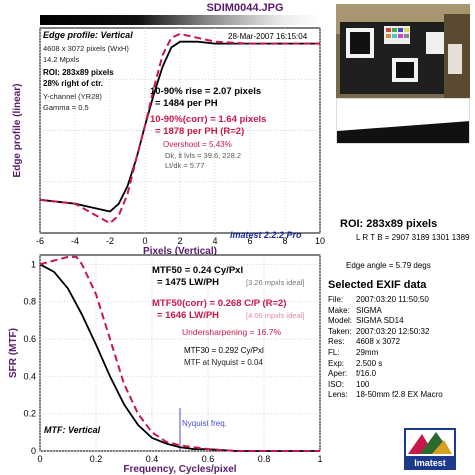  Describe the element at coordinates (385, 385) in the screenshot. I see `exif-row: ISO: 100` at that location.